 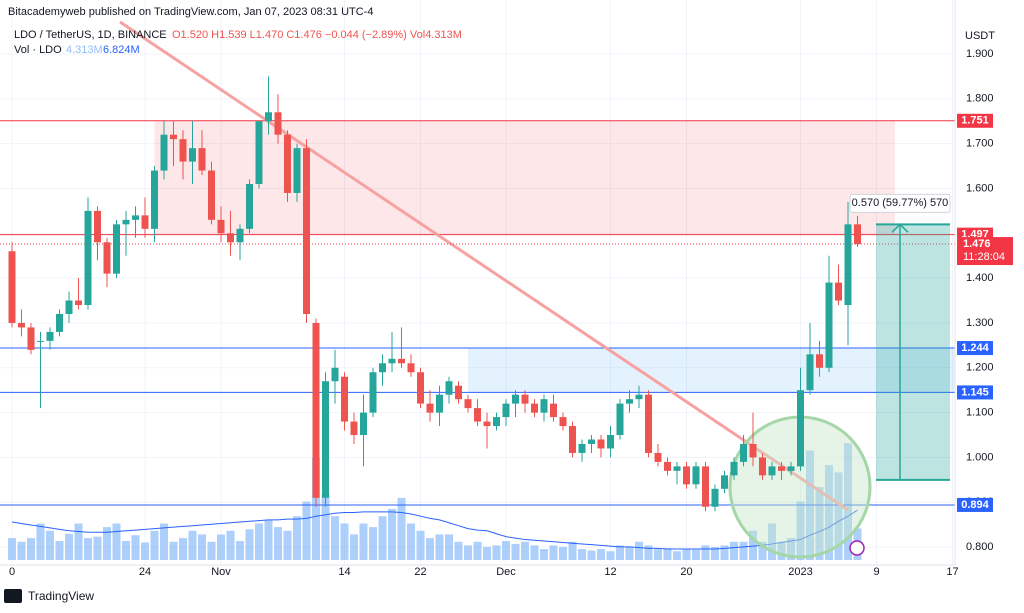 What do you see at coordinates (980, 323) in the screenshot?
I see `y-tick-label: 1.300` at bounding box center [980, 323].